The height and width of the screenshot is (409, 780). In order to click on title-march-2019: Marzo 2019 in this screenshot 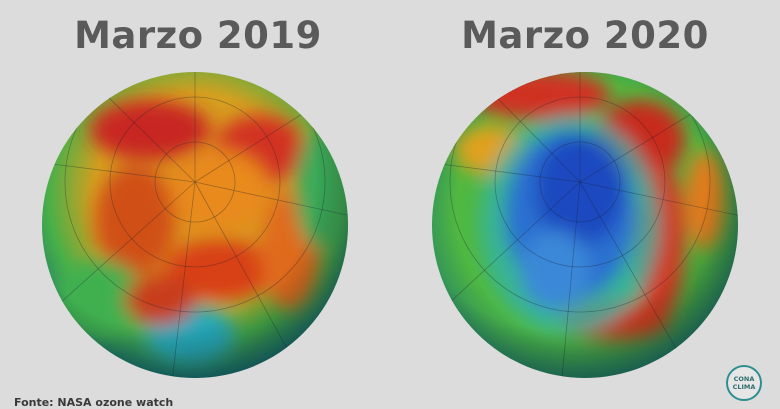, I will do `click(198, 35)`.